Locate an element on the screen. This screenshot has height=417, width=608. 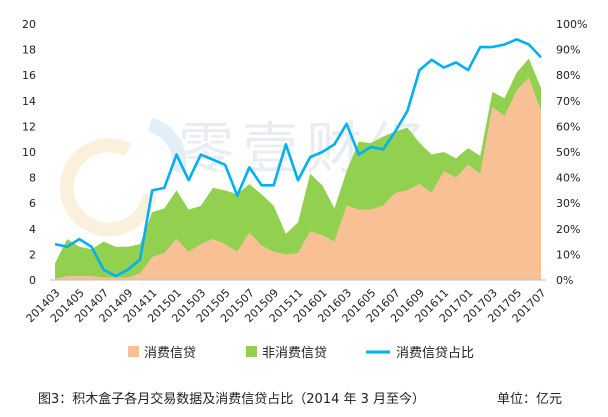
y-right-tick-label: 50% is located at coordinates (568, 152).